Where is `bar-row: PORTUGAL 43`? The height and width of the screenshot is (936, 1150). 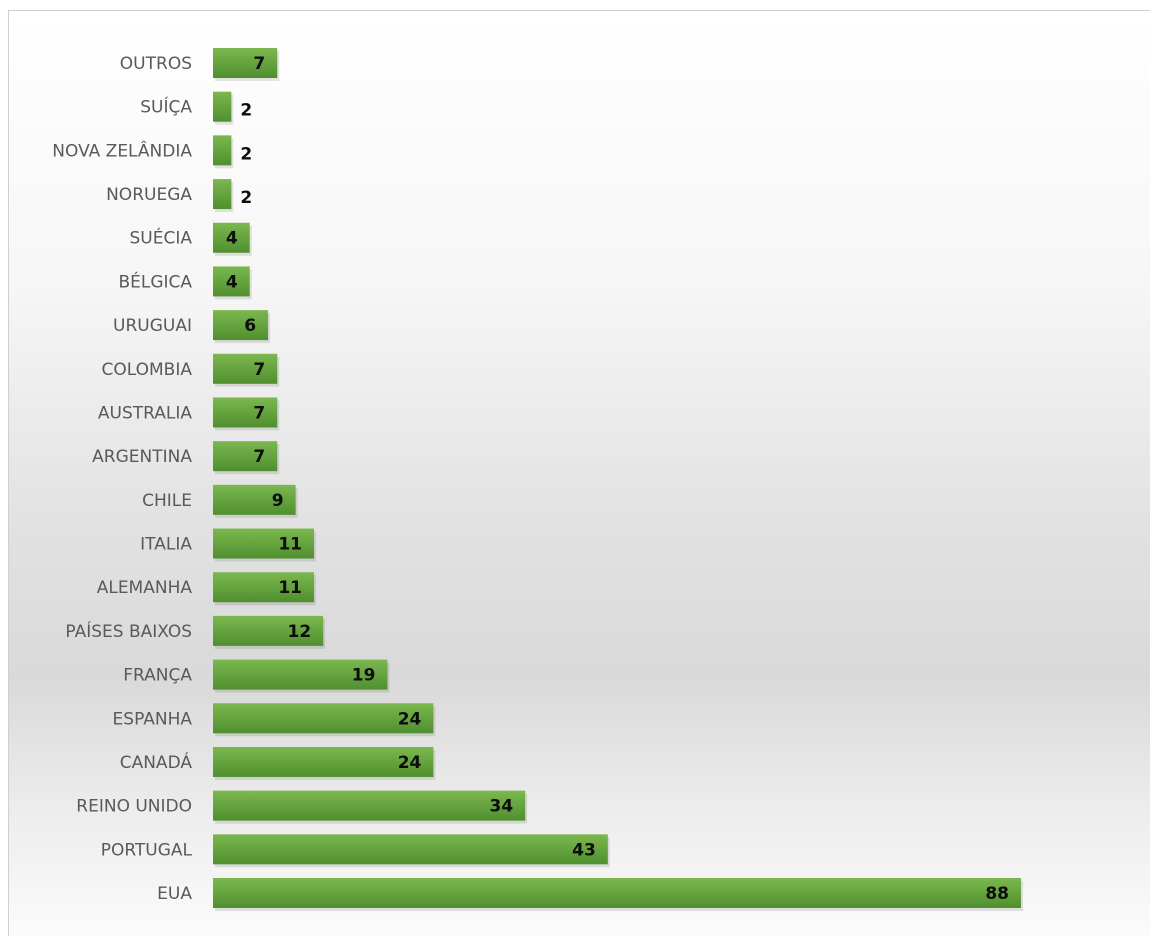 bar-row: PORTUGAL 43 is located at coordinates (355, 851).